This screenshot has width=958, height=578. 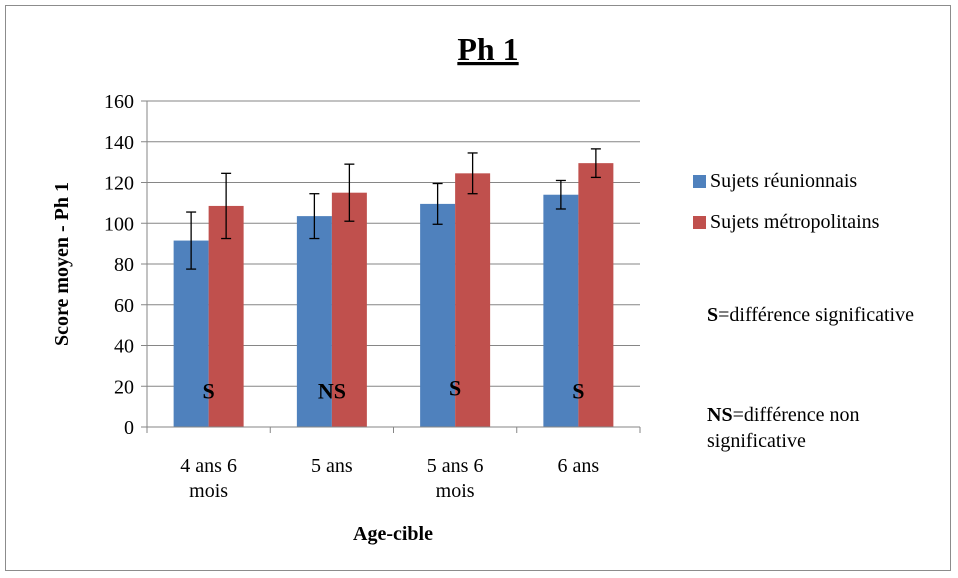 I want to click on error-bar-s0-c0, so click(x=191, y=240).